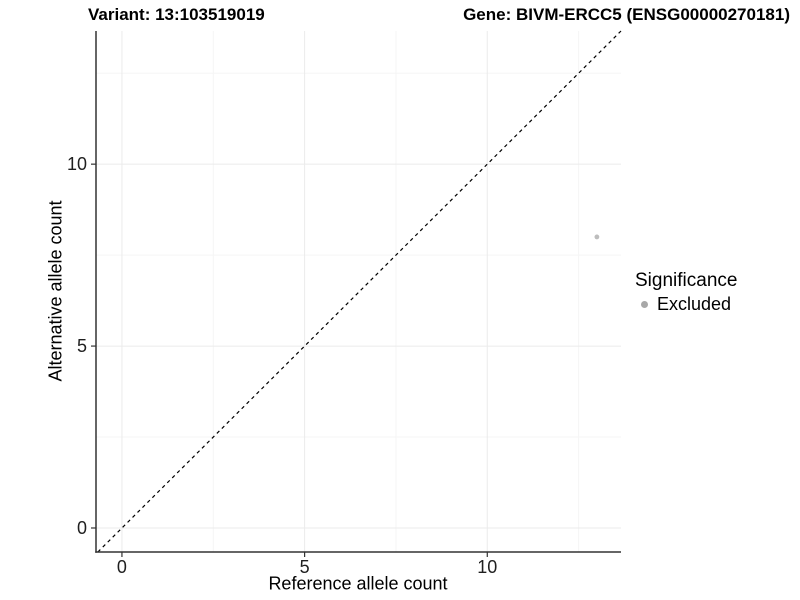 Image resolution: width=800 pixels, height=600 pixels. What do you see at coordinates (685, 292) in the screenshot?
I see `legend: Significance Excluded` at bounding box center [685, 292].